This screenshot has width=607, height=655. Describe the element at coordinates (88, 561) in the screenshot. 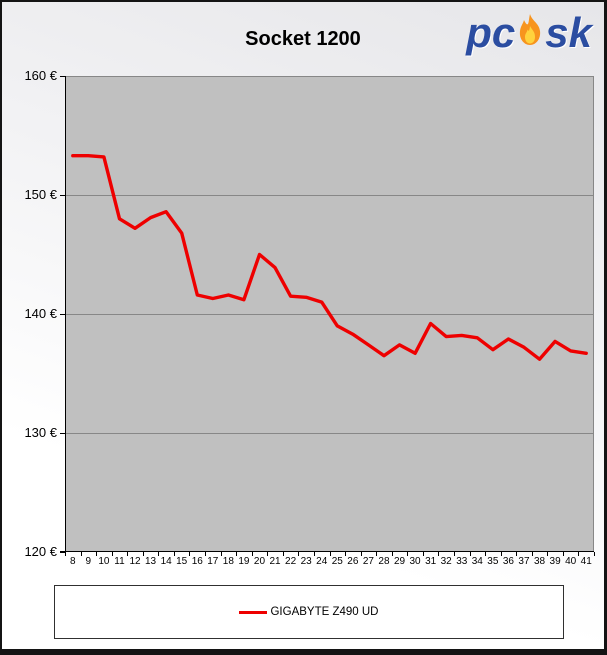

I see `x-tick-label: 9` at that location.